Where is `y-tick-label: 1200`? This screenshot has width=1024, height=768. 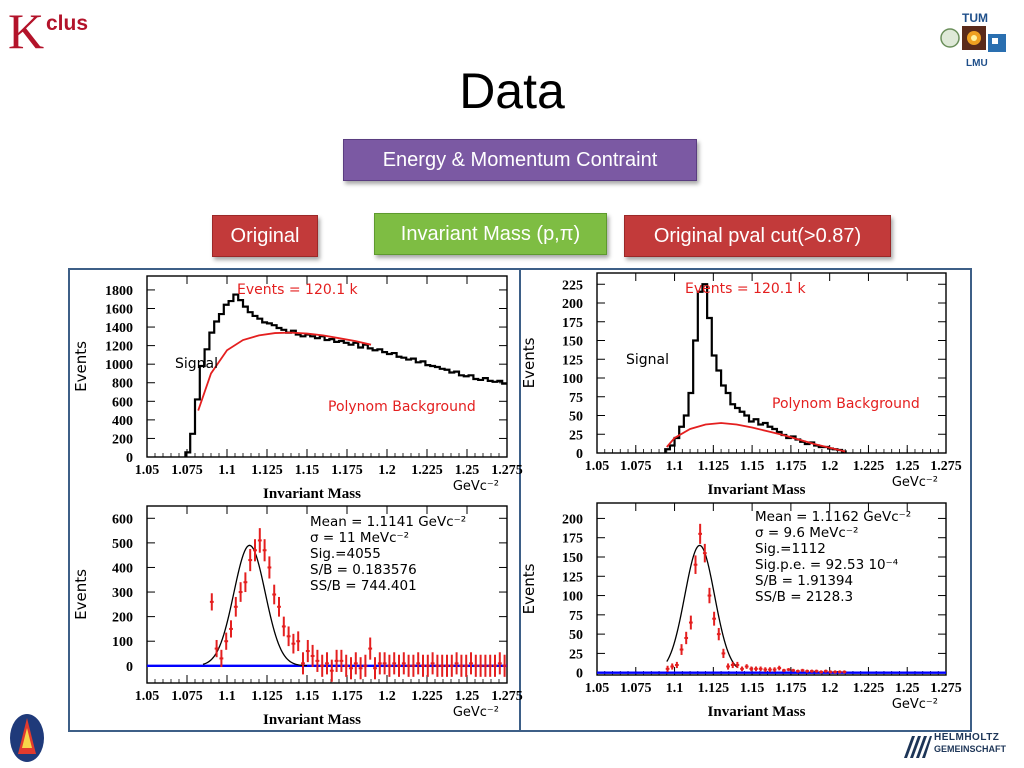 y-tick-label: 1200 is located at coordinates (119, 347).